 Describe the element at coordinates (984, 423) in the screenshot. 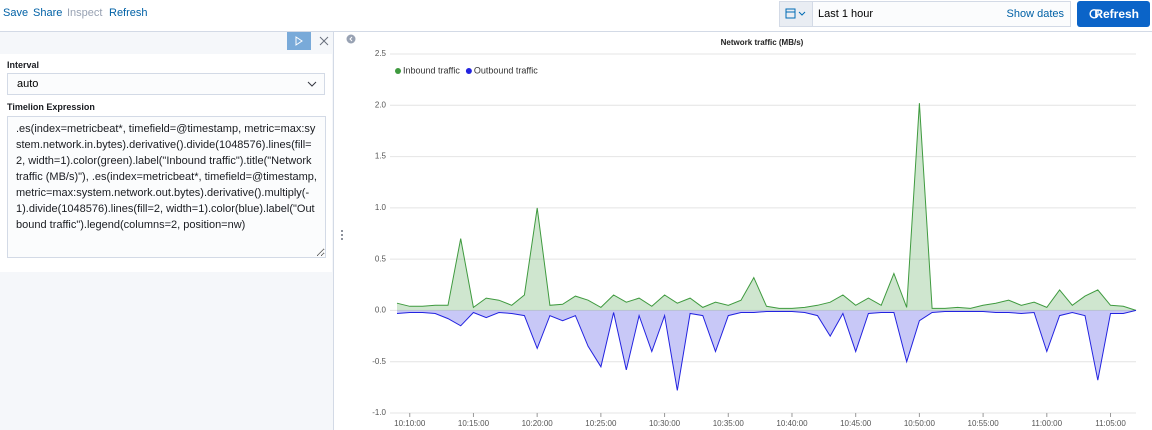

I see `x-tick-label: 10:55:00` at that location.